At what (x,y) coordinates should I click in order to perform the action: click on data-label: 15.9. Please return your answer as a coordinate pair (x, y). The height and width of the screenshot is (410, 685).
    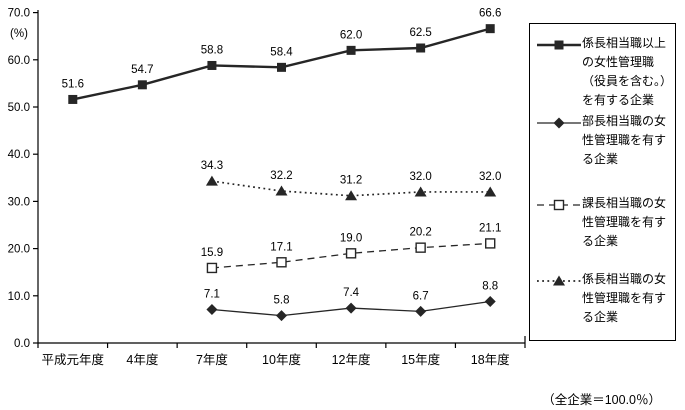
    Looking at the image, I should click on (212, 253).